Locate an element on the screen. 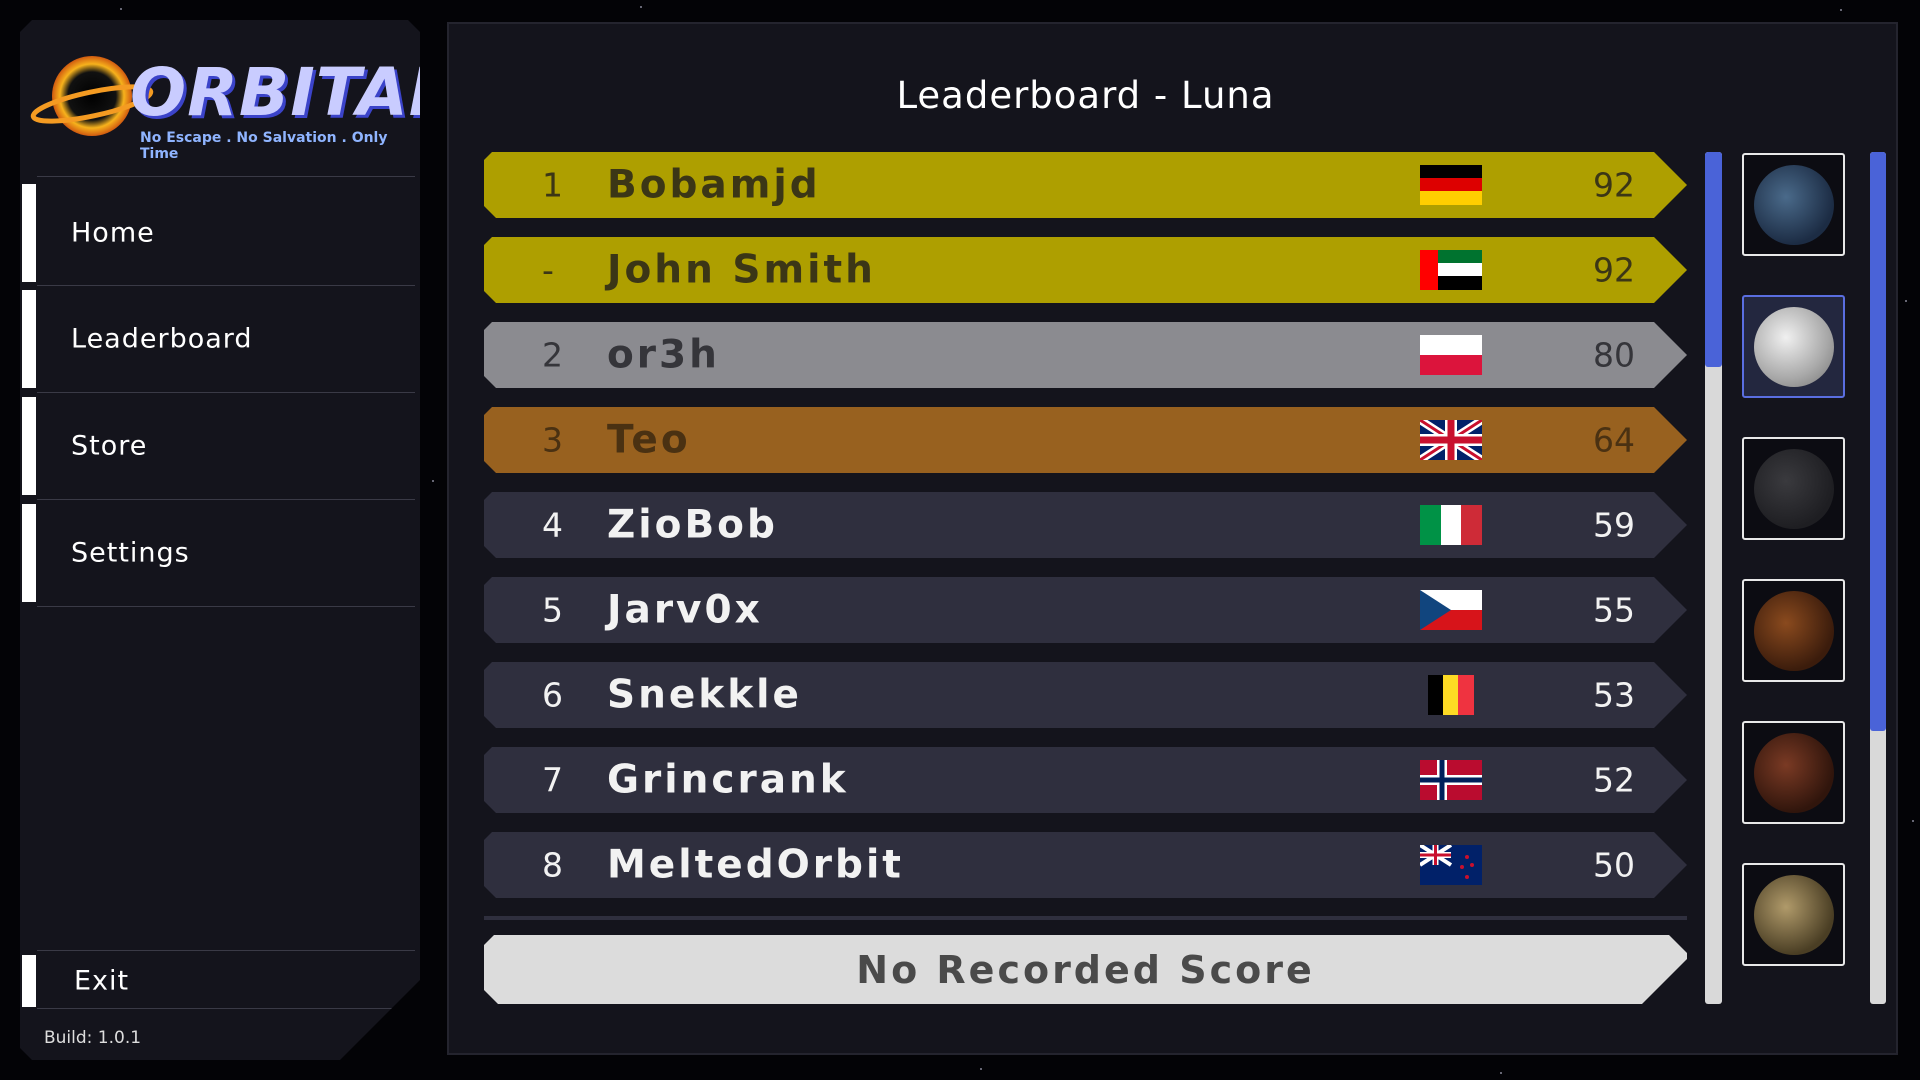  rank: 1 is located at coordinates (552, 185).